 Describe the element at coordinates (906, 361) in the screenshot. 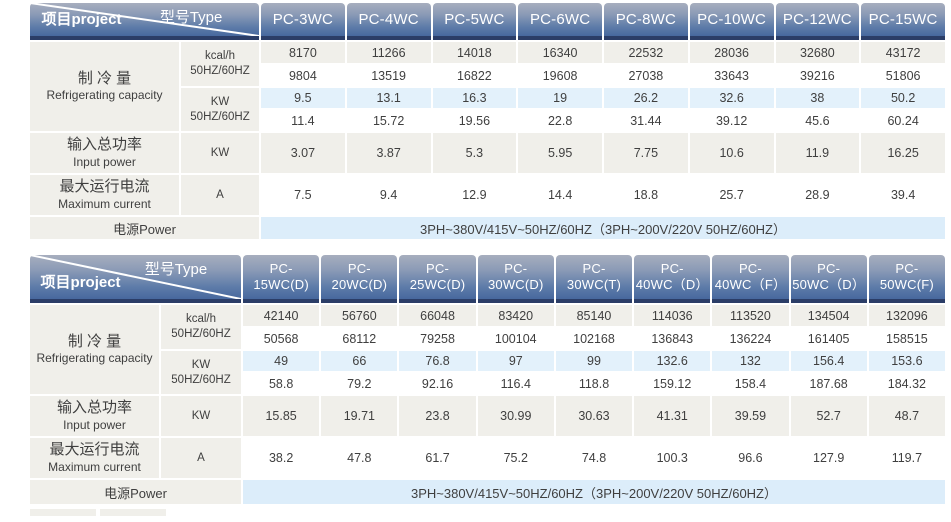

I see `value-cell: 153.6` at that location.